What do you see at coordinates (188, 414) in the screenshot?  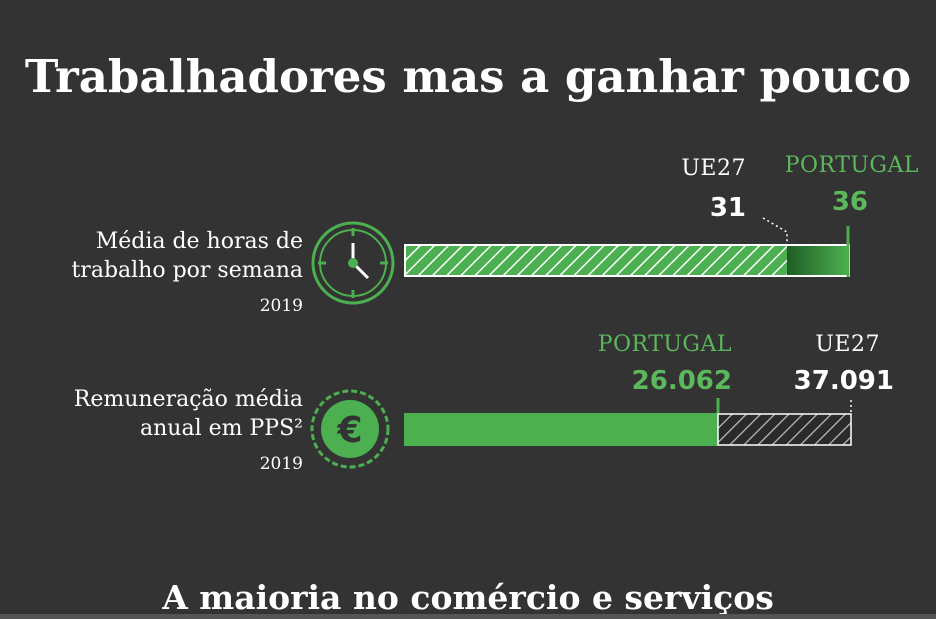 I see `row-pay-label: Remuneração média anual em PPS²` at bounding box center [188, 414].